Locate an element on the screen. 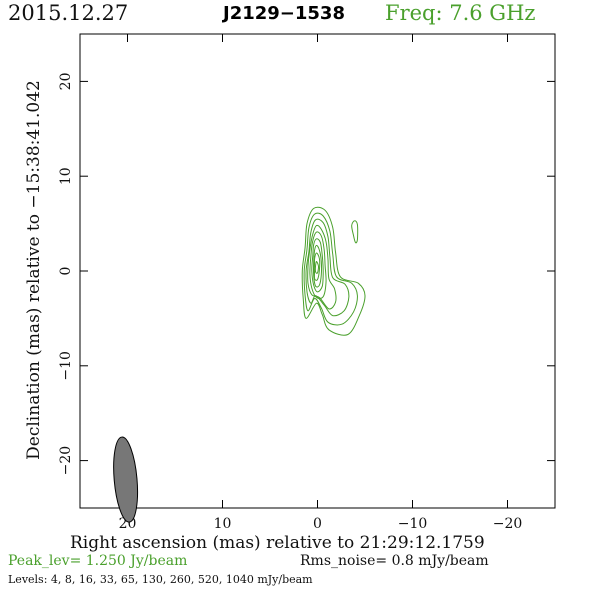  contour-c1 is located at coordinates (333, 271).